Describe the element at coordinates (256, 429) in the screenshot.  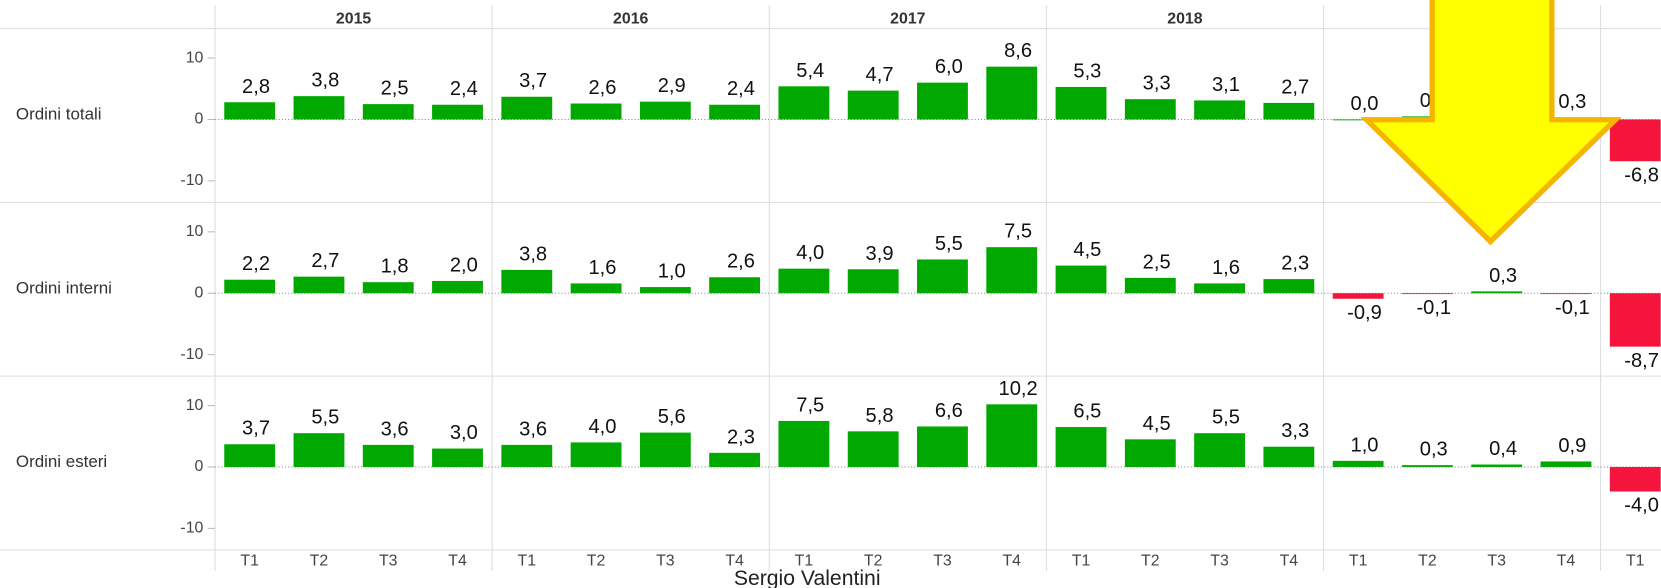
I see `value-label: 3,7` at that location.